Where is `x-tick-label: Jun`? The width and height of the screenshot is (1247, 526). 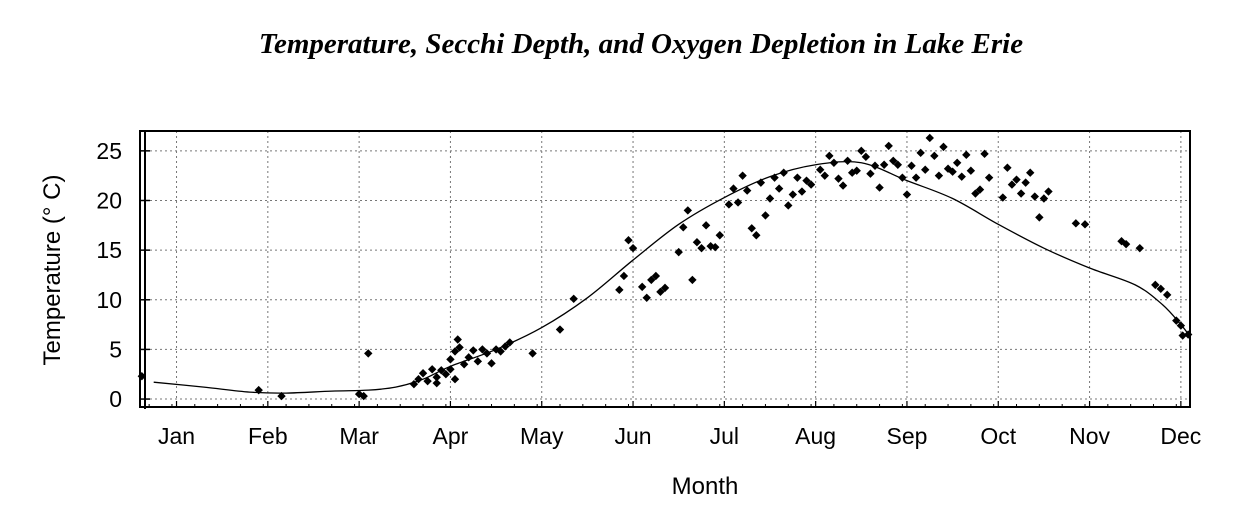 x-tick-label: Jun is located at coordinates (632, 436).